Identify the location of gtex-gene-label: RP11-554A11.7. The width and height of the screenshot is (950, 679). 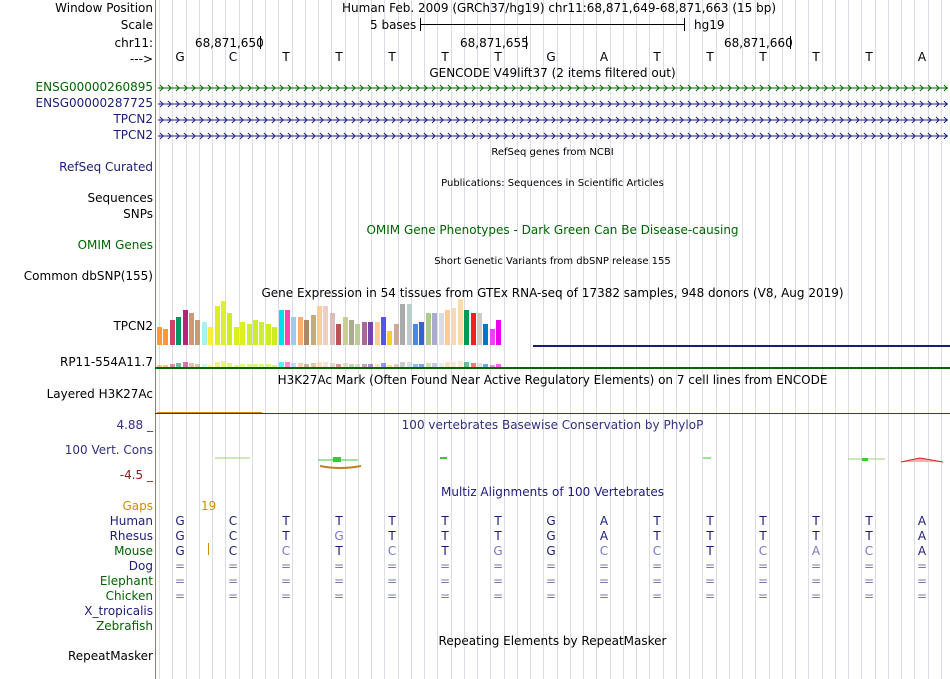
(106, 362).